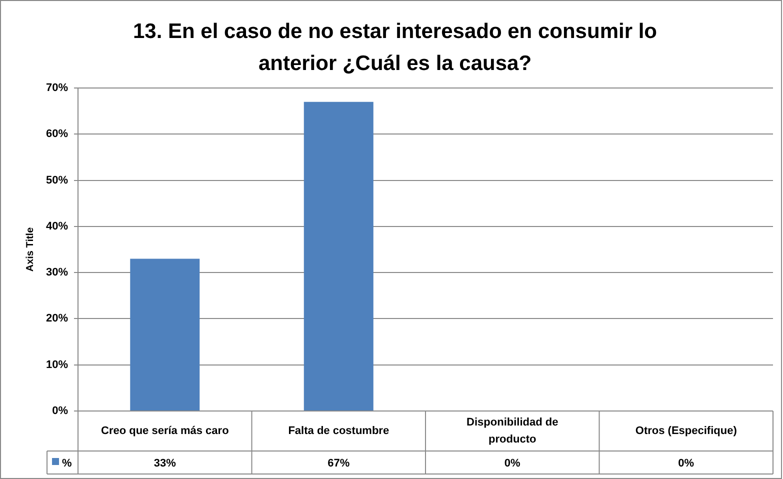 This screenshot has height=479, width=783. What do you see at coordinates (395, 48) in the screenshot?
I see `chart-title: 13. En el caso de no estar interesado en consumir lo anterior ¿Cuál es la causa?` at bounding box center [395, 48].